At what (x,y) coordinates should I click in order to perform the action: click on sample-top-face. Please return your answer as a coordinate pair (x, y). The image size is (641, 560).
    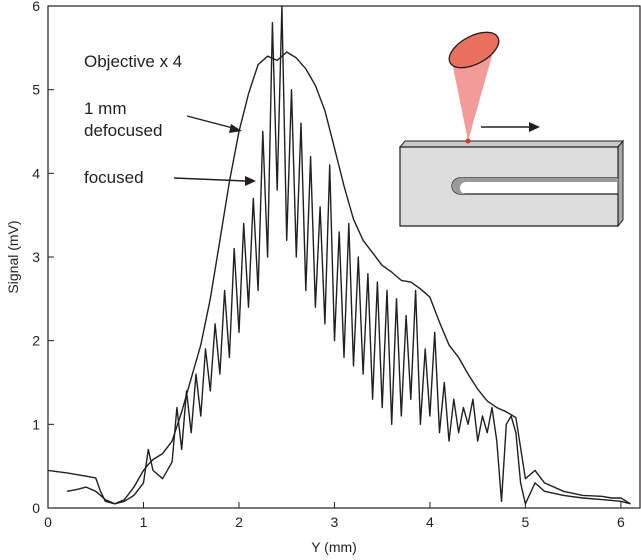
    Looking at the image, I should click on (511, 144).